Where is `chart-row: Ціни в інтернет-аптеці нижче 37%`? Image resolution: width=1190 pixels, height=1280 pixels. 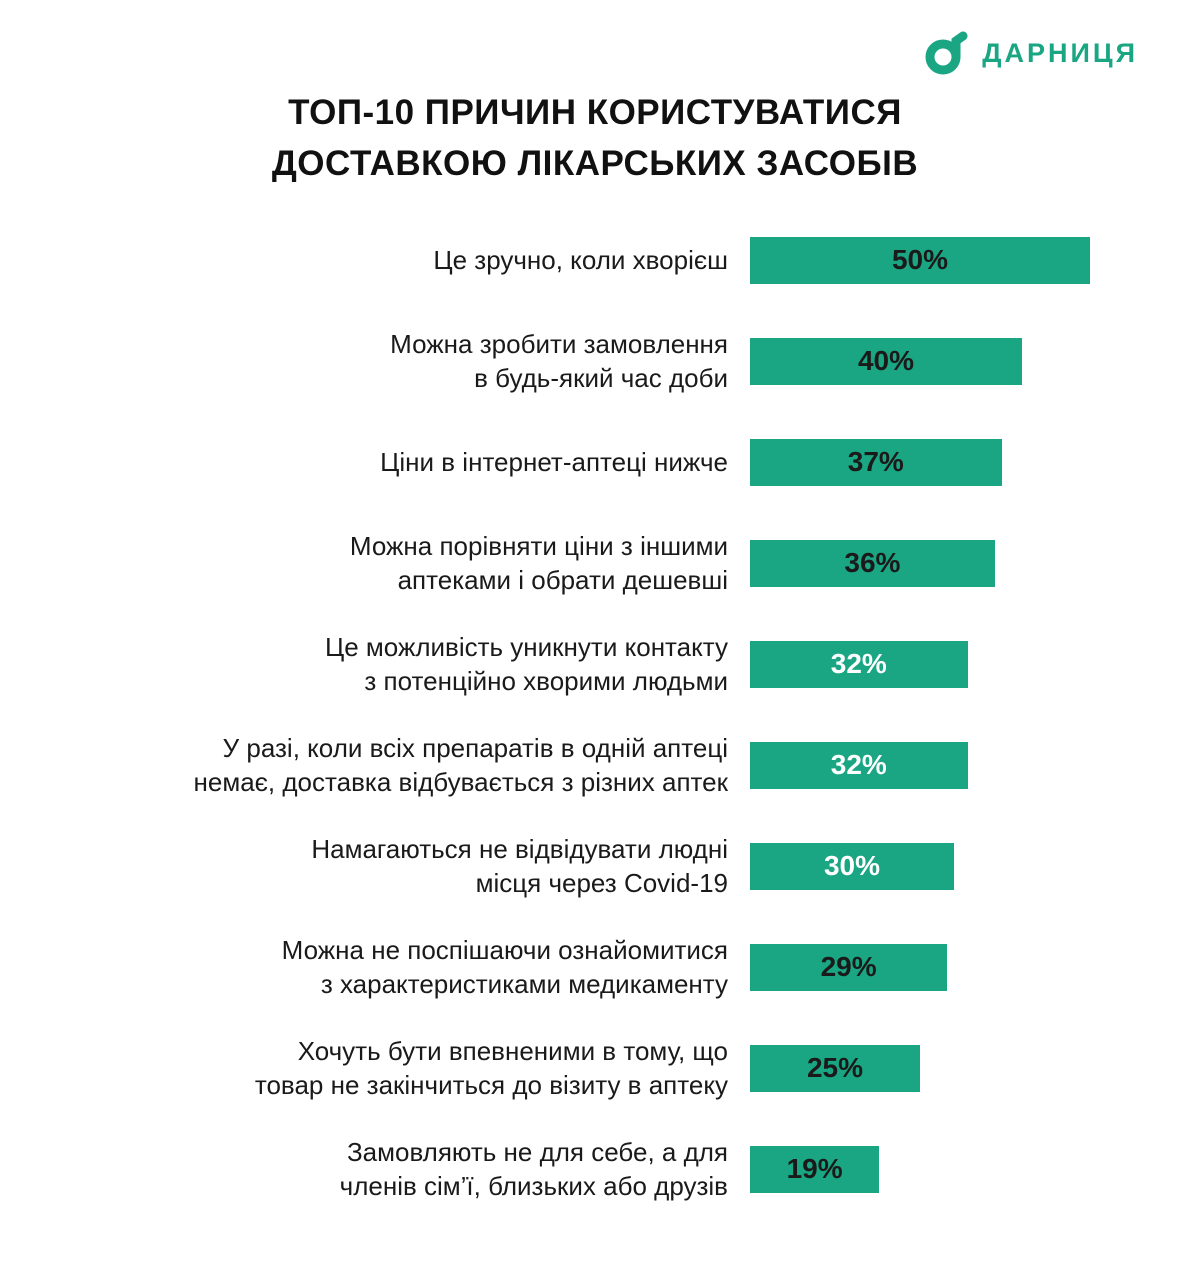
chart-row: Ціни в інтернет-аптеці нижче 37% is located at coordinates (659, 462).